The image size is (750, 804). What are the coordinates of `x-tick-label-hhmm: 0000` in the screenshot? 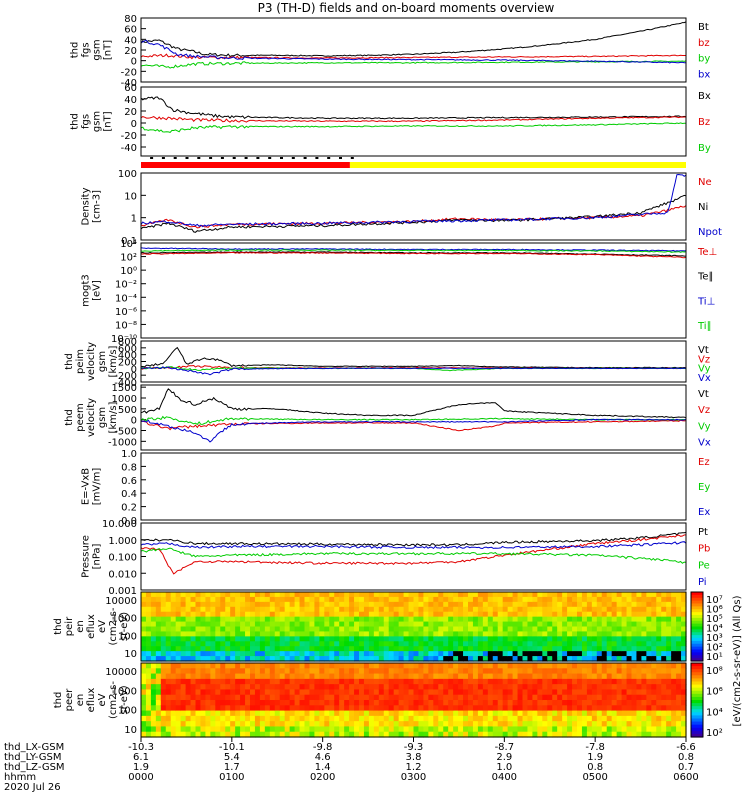 It's located at (140, 777).